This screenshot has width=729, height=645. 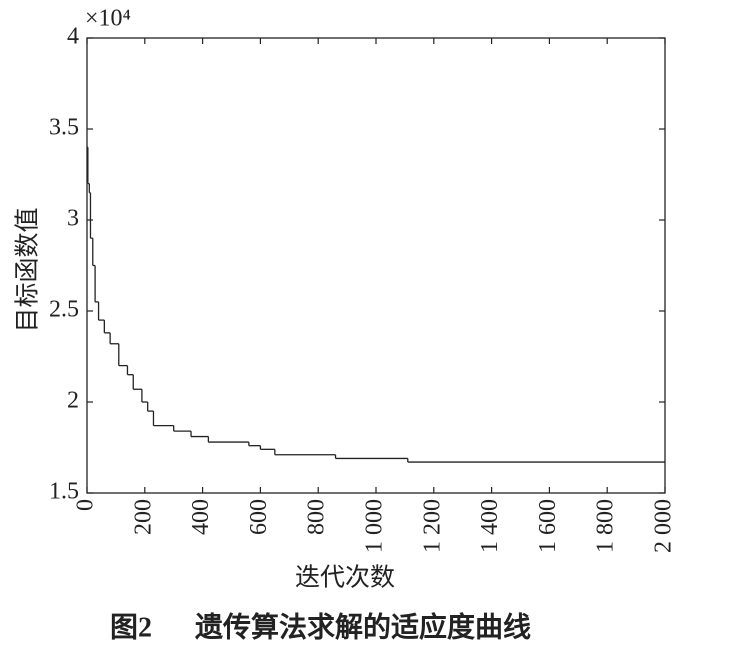 I want to click on caption-label: 图2, so click(x=131, y=627).